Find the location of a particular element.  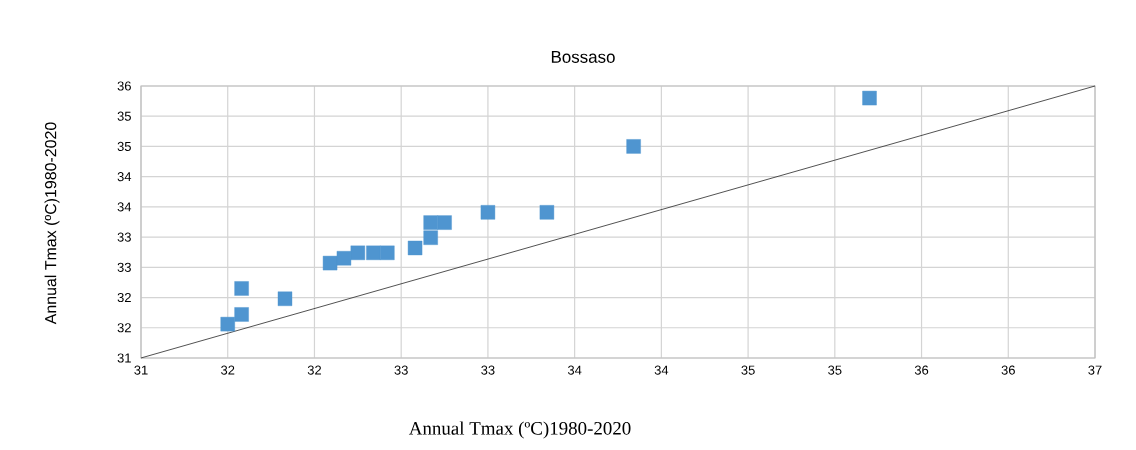

y-tick-label: 36 is located at coordinates (124, 86).